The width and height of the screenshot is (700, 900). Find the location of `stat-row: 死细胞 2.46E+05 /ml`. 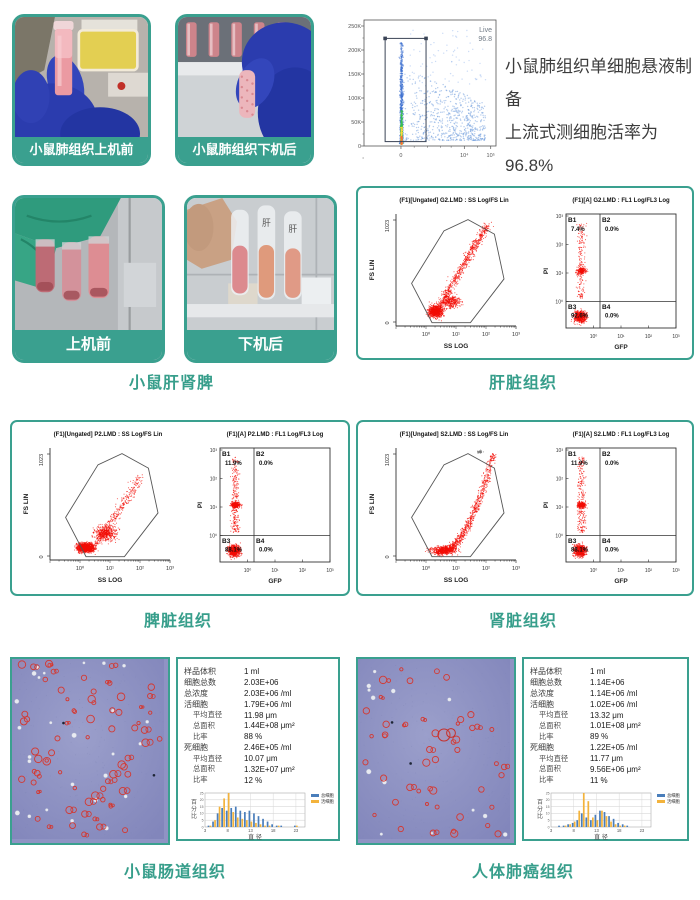

stat-row: 死细胞 2.46E+05 /ml is located at coordinates (259, 747).